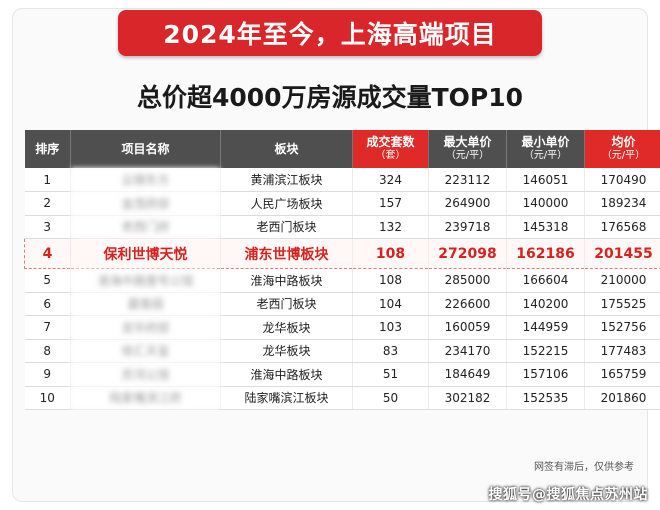 This screenshot has height=510, width=660. What do you see at coordinates (390, 203) in the screenshot?
I see `cell-units: 157` at bounding box center [390, 203].